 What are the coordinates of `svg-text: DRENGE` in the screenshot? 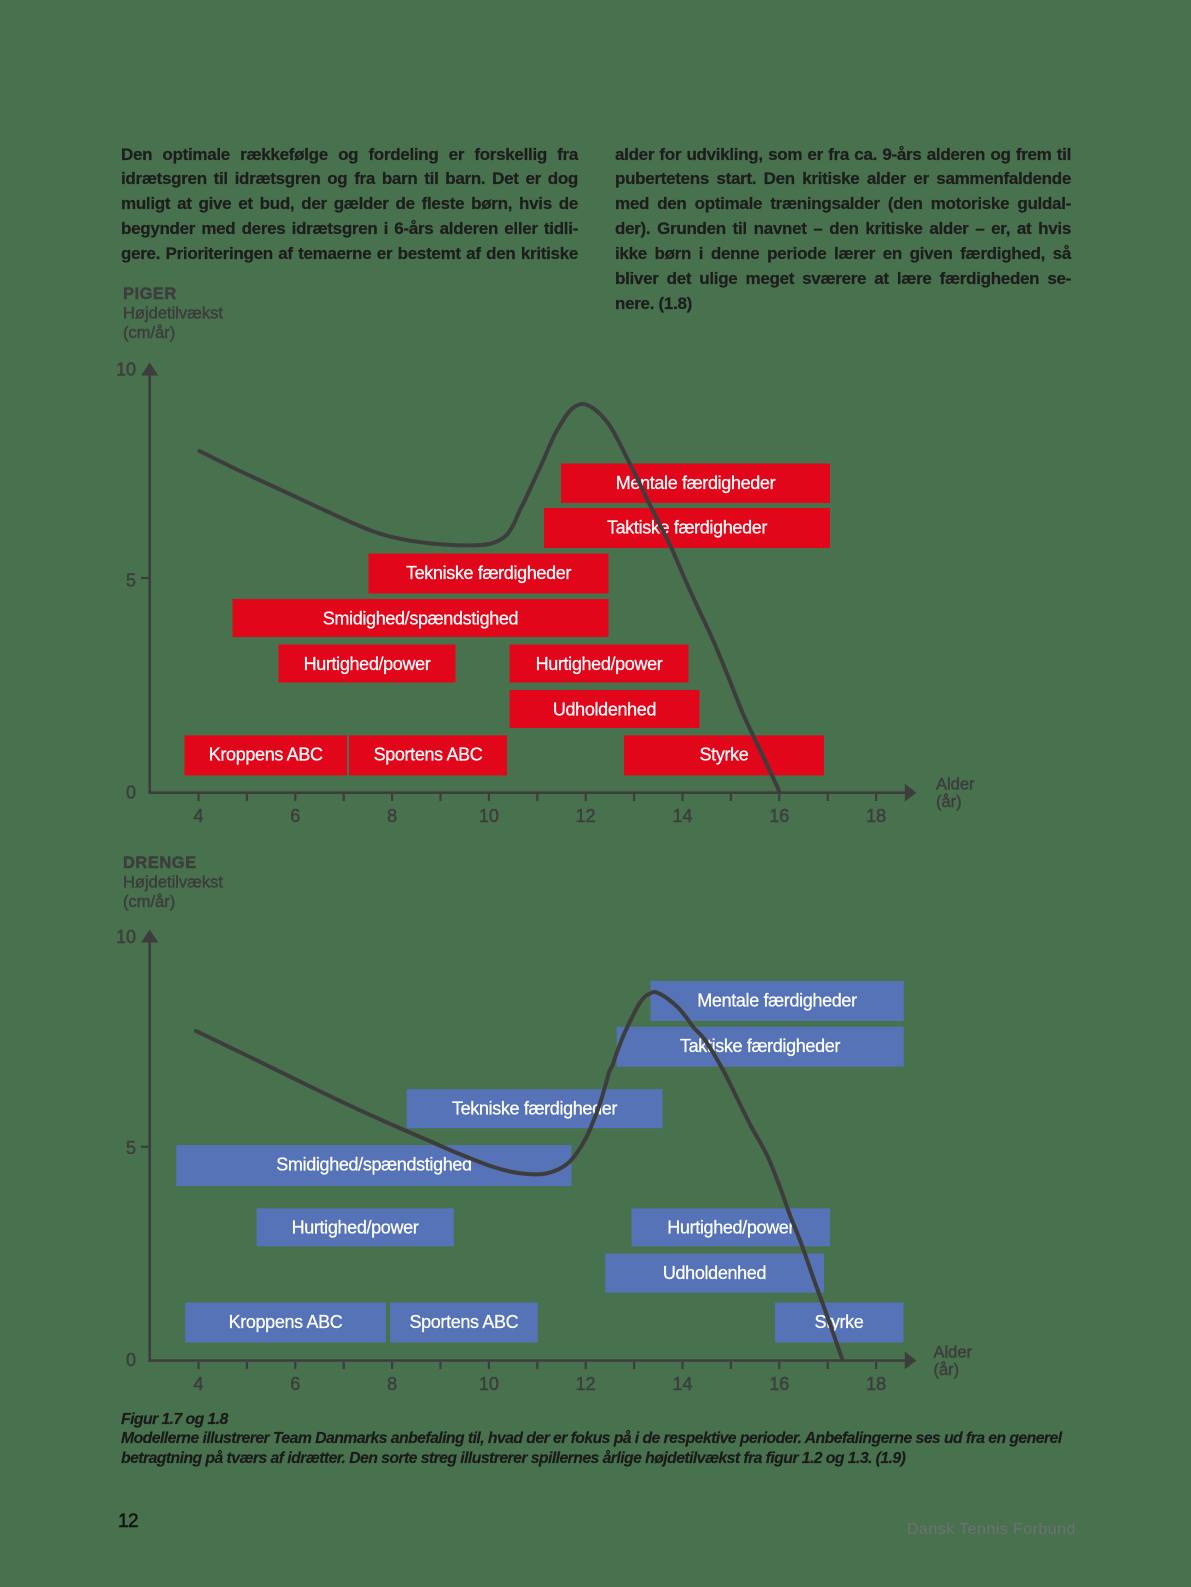 It's located at (160, 863).